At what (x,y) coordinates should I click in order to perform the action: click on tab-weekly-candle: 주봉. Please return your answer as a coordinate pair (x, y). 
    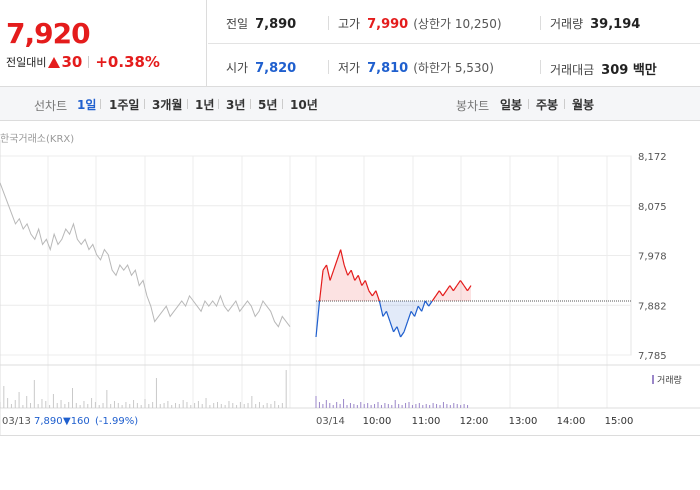
    Looking at the image, I should click on (547, 105).